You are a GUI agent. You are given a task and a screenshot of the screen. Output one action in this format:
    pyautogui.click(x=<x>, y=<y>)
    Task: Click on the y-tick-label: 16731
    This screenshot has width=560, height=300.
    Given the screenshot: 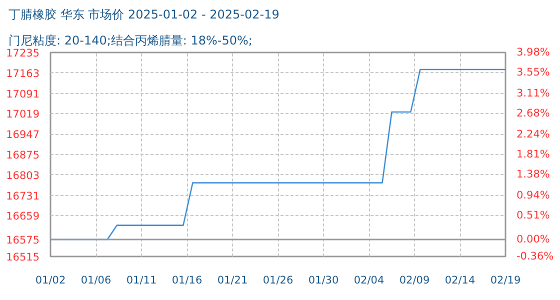 What is the action you would take?
    pyautogui.click(x=23, y=196)
    